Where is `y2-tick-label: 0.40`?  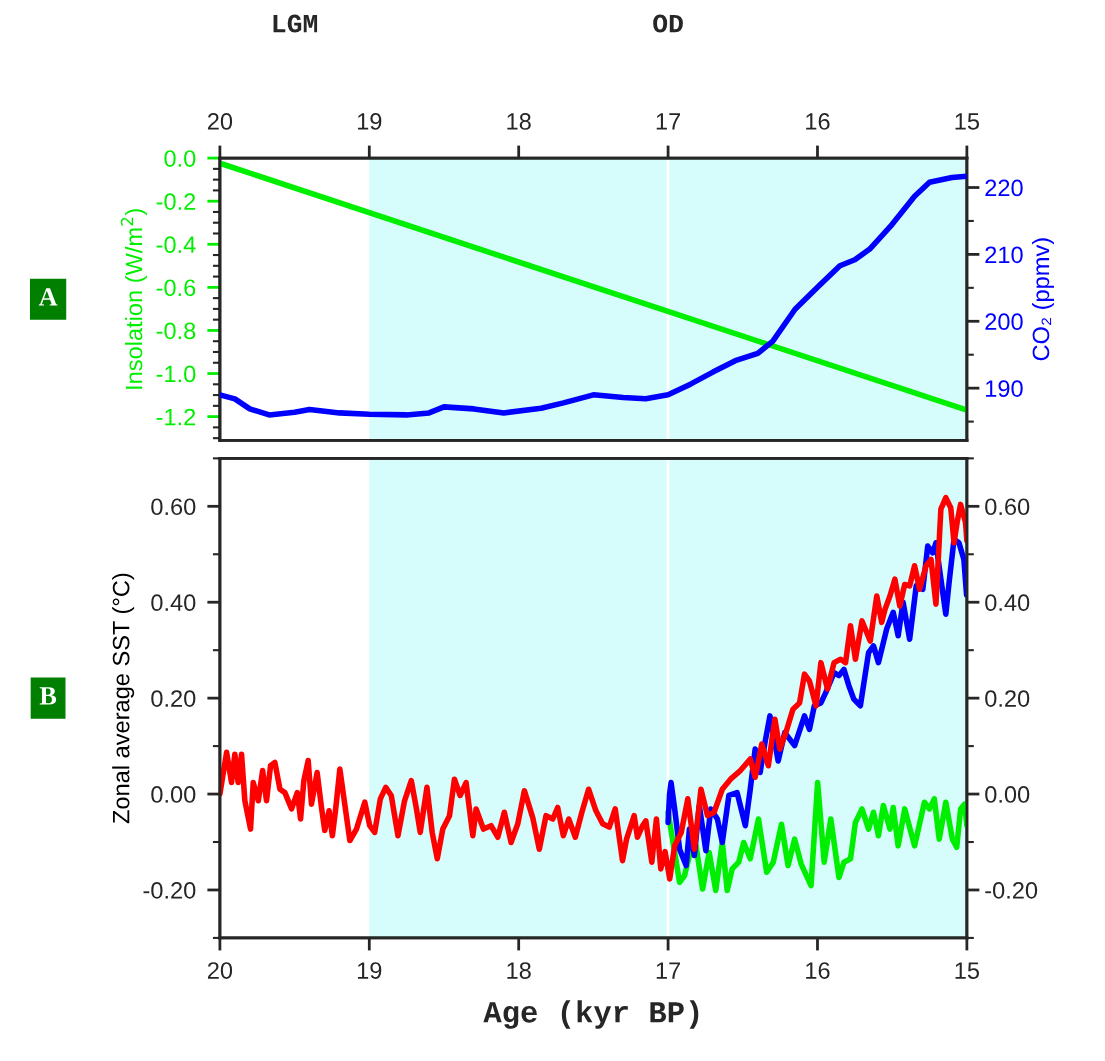
y2-tick-label: 0.40 is located at coordinates (1007, 603).